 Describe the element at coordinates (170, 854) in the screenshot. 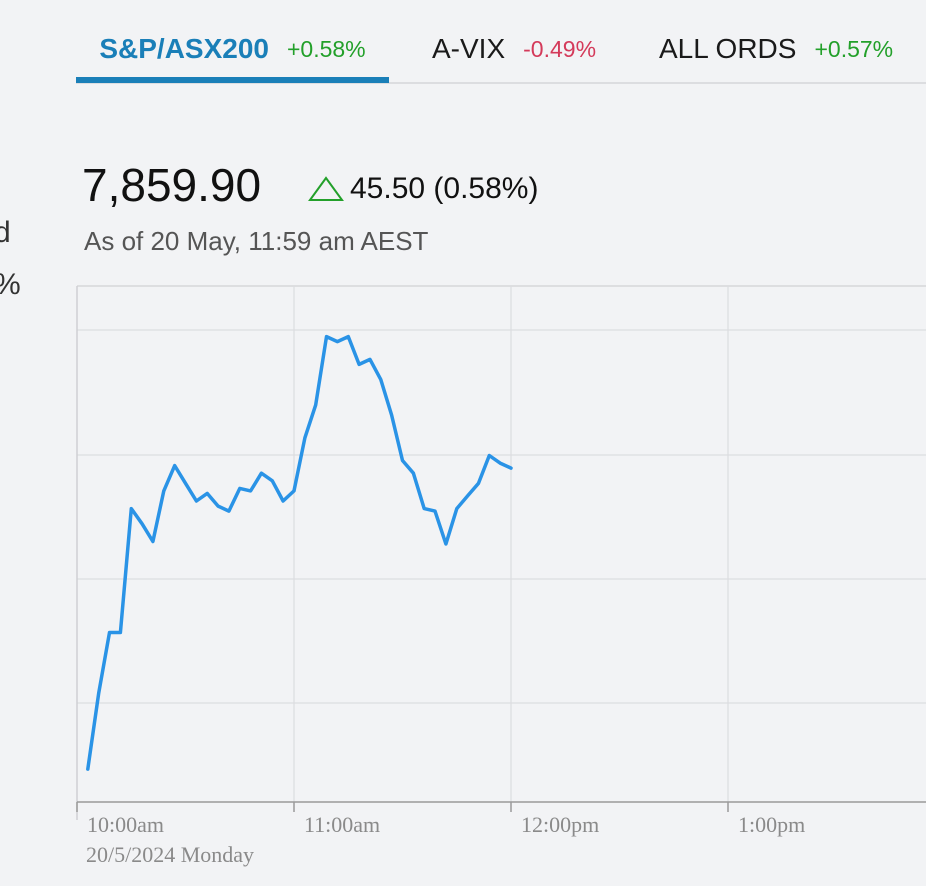

I see `chart-date-label: 20/5/2024 Monday` at that location.